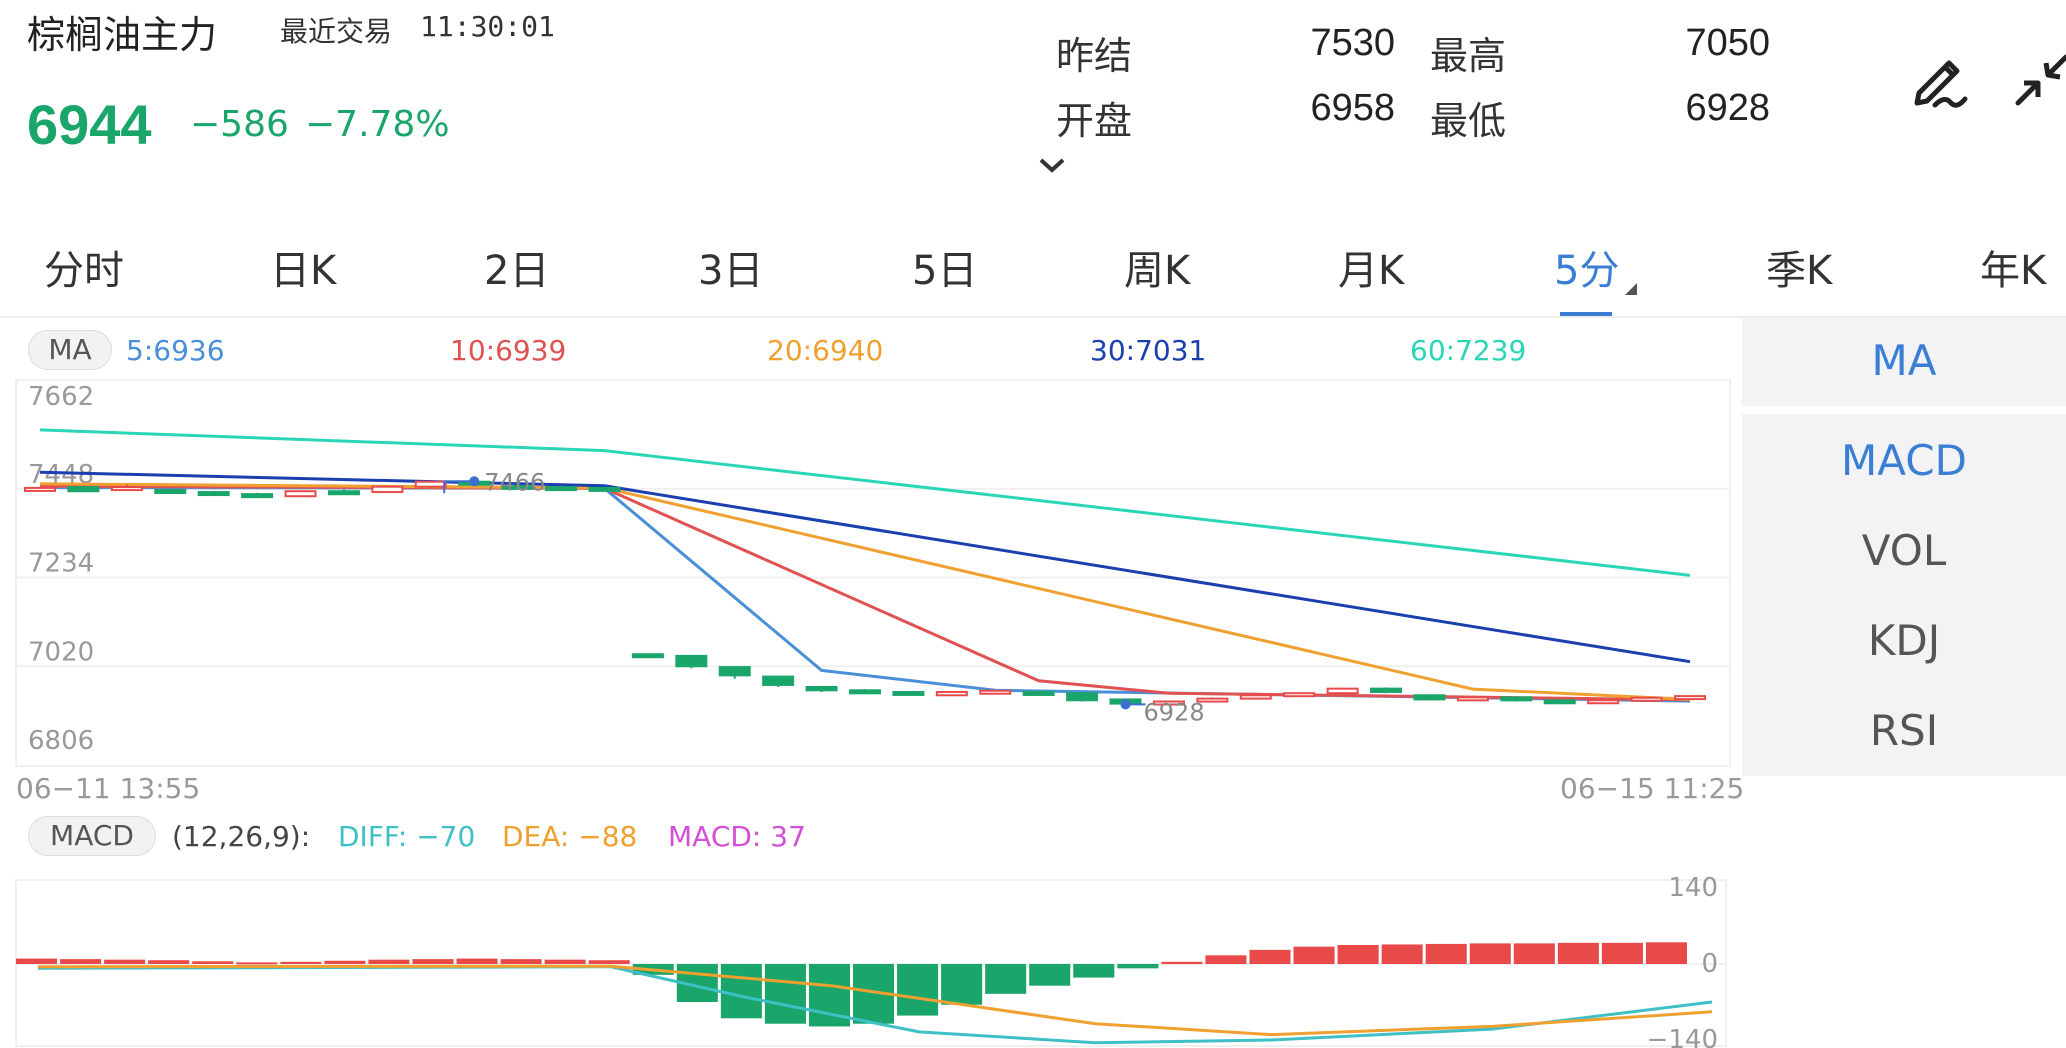  Describe the element at coordinates (1631, 289) in the screenshot. I see `tab-dropdown-triangle-icon` at that location.